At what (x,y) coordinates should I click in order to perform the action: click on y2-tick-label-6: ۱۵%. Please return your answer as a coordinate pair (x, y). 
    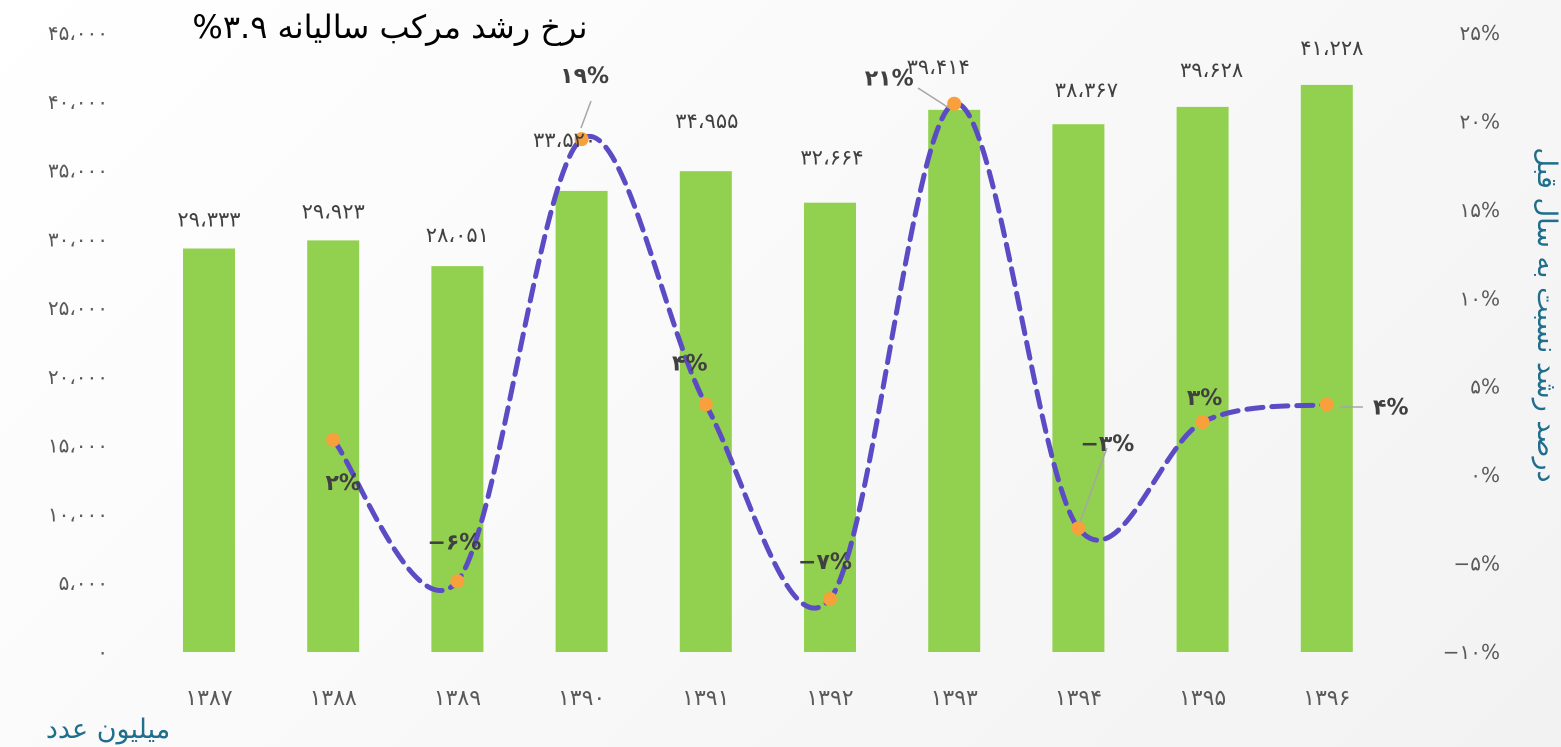
    Looking at the image, I should click on (1480, 210).